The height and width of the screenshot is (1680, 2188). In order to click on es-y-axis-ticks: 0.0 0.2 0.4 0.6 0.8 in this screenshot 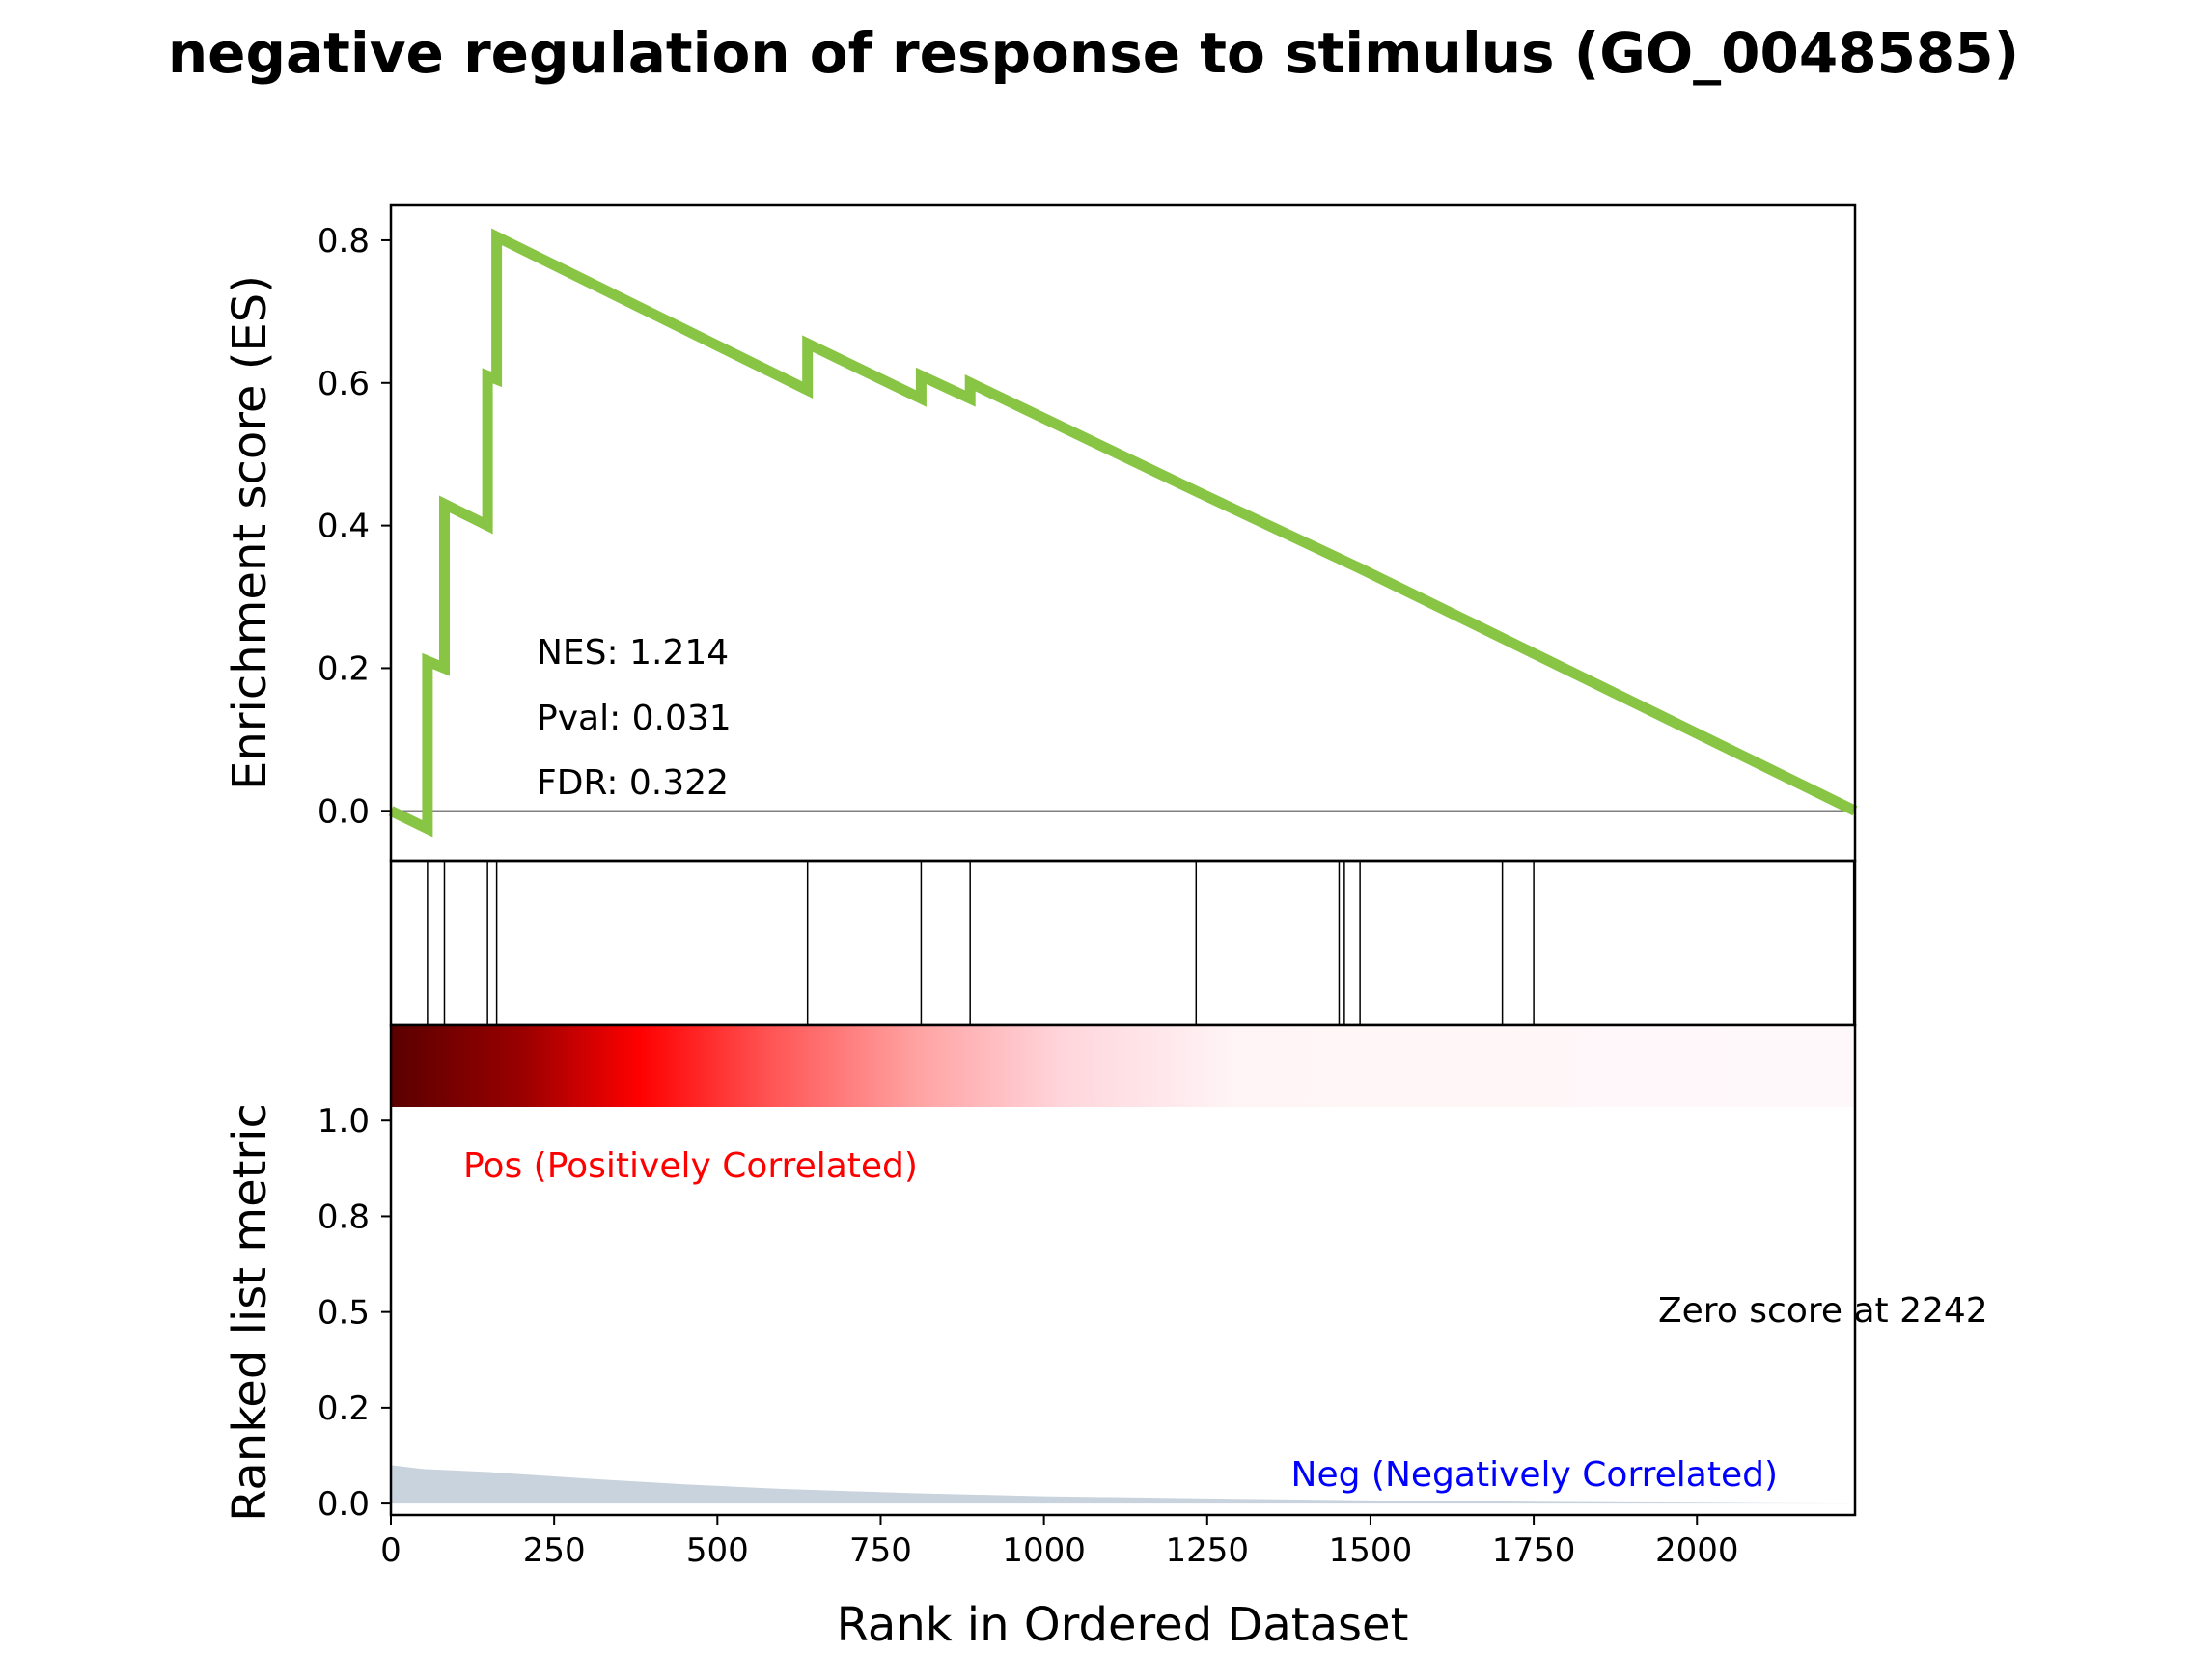, I will do `click(355, 526)`.